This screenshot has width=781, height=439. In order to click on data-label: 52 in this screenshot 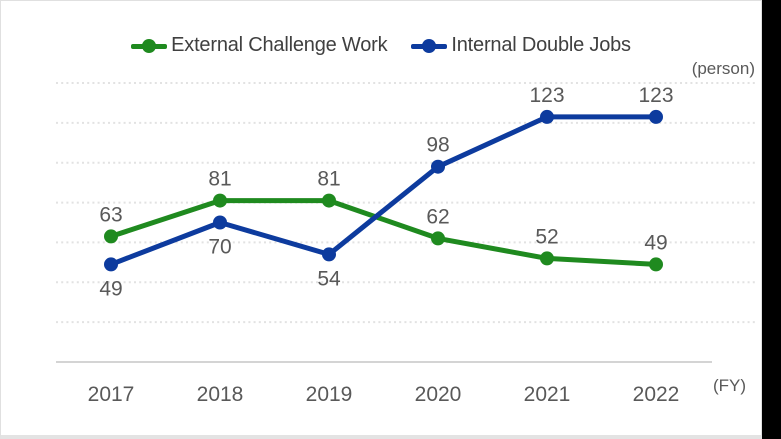, I will do `click(546, 236)`.